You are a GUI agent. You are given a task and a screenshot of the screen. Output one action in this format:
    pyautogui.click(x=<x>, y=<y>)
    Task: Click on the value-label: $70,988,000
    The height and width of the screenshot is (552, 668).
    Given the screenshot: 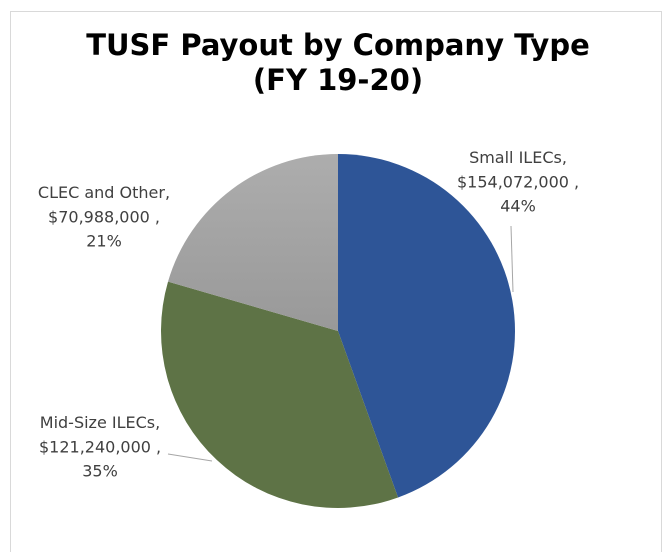 What is the action you would take?
    pyautogui.click(x=99, y=216)
    